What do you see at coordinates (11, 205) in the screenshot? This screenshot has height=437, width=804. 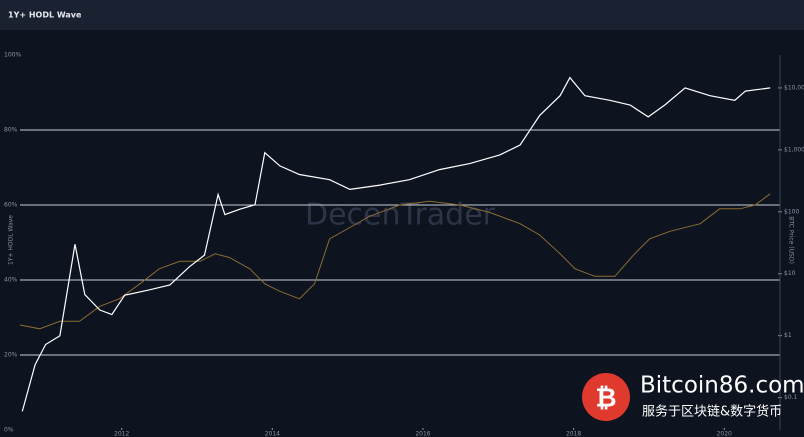 I see `y-tick-label: 60%` at bounding box center [11, 205].